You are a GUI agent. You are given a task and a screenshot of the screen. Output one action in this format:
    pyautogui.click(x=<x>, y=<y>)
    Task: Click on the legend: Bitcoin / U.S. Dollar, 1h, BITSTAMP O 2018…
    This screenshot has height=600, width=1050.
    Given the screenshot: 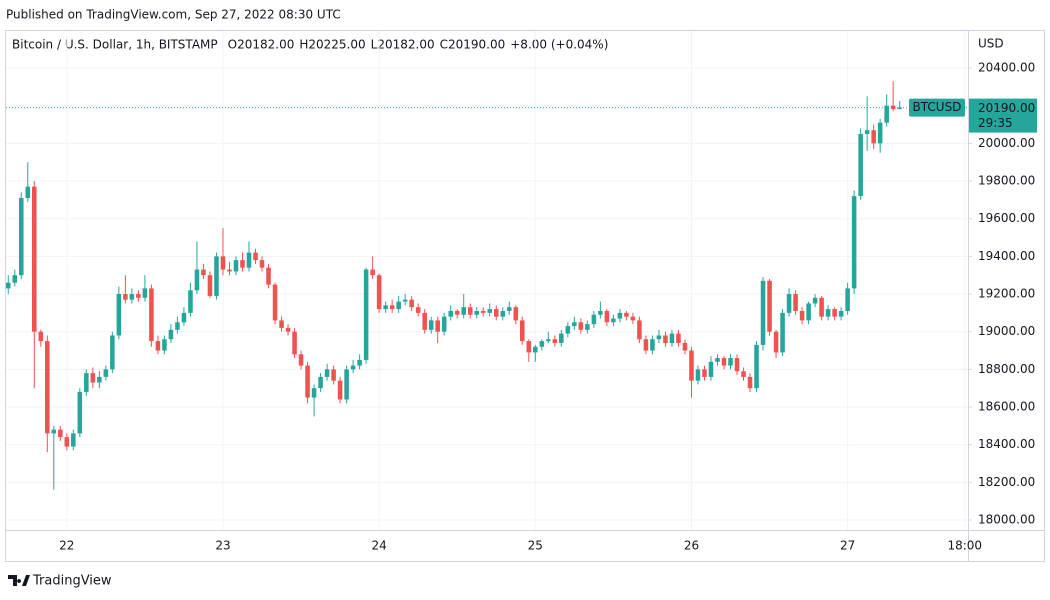 What is the action you would take?
    pyautogui.click(x=310, y=45)
    